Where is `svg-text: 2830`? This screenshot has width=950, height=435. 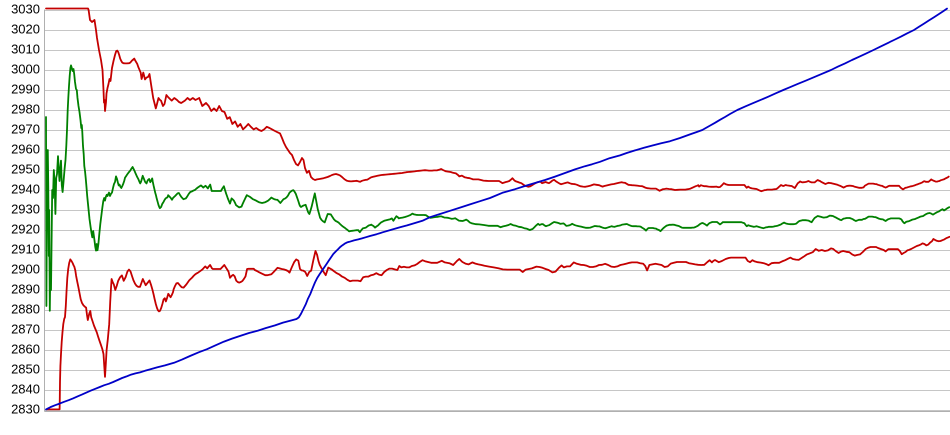
svg-text: 2830 is located at coordinates (25, 409).